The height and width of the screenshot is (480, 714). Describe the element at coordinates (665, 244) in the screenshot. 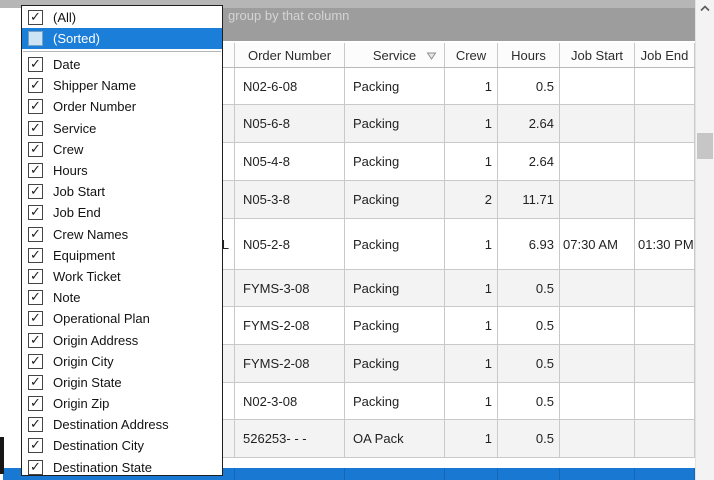

I see `cell: 01:30 PM` at that location.